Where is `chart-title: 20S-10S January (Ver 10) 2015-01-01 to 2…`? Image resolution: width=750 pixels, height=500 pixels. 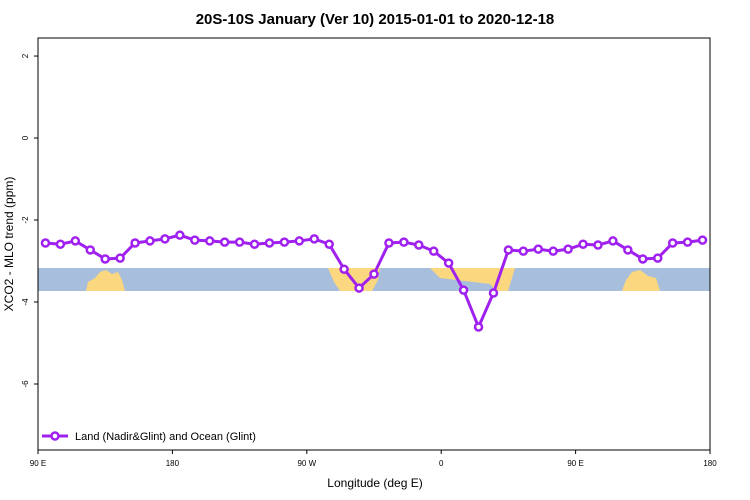 chart-title: 20S-10S January (Ver 10) 2015-01-01 to 2… is located at coordinates (375, 19).